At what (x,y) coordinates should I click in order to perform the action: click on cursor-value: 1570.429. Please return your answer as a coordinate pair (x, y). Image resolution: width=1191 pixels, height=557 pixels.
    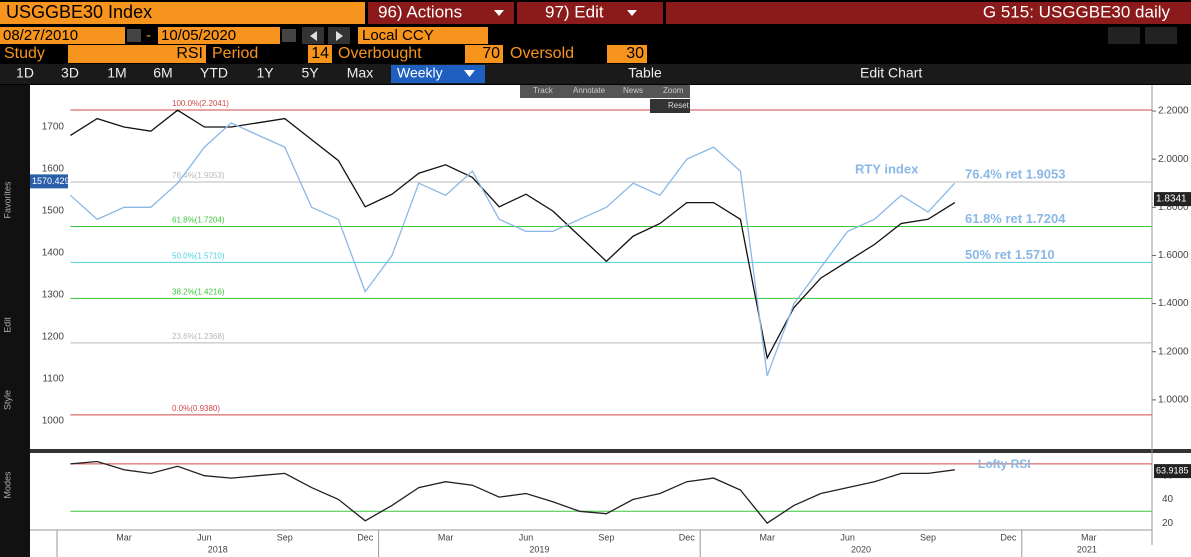
    Looking at the image, I should click on (51, 181).